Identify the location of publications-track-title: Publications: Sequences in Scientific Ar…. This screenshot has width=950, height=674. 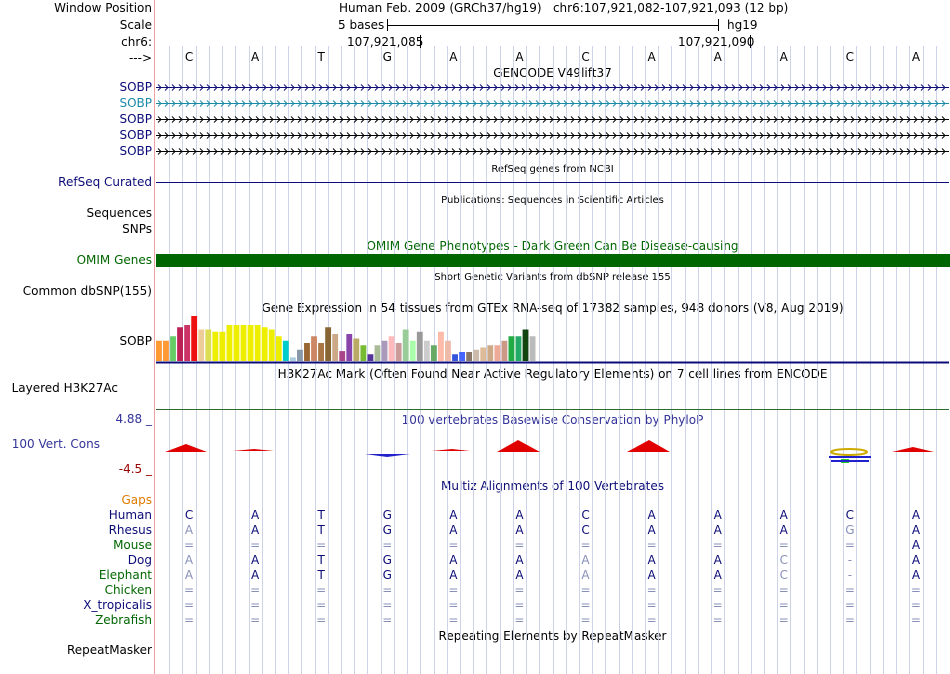
(552, 200).